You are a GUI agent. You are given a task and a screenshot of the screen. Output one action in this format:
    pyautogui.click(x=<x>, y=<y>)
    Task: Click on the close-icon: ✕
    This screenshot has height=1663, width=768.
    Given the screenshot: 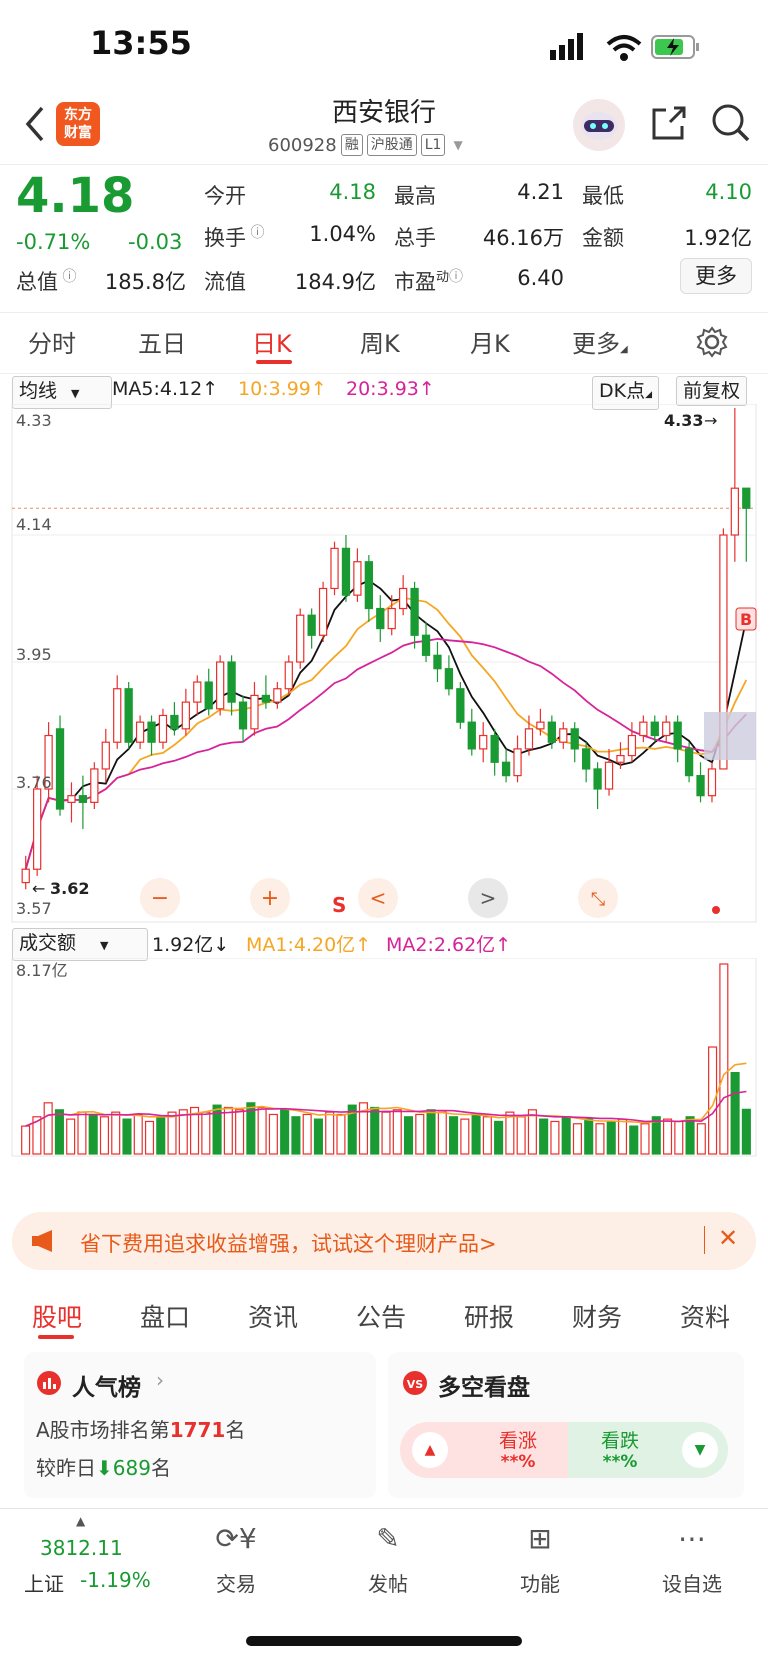 What is the action you would take?
    pyautogui.click(x=728, y=1238)
    